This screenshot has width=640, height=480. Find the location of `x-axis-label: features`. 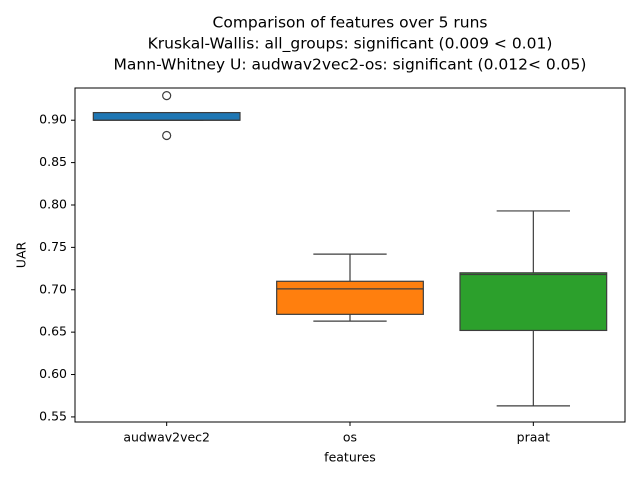

x-axis-label: features is located at coordinates (350, 457).